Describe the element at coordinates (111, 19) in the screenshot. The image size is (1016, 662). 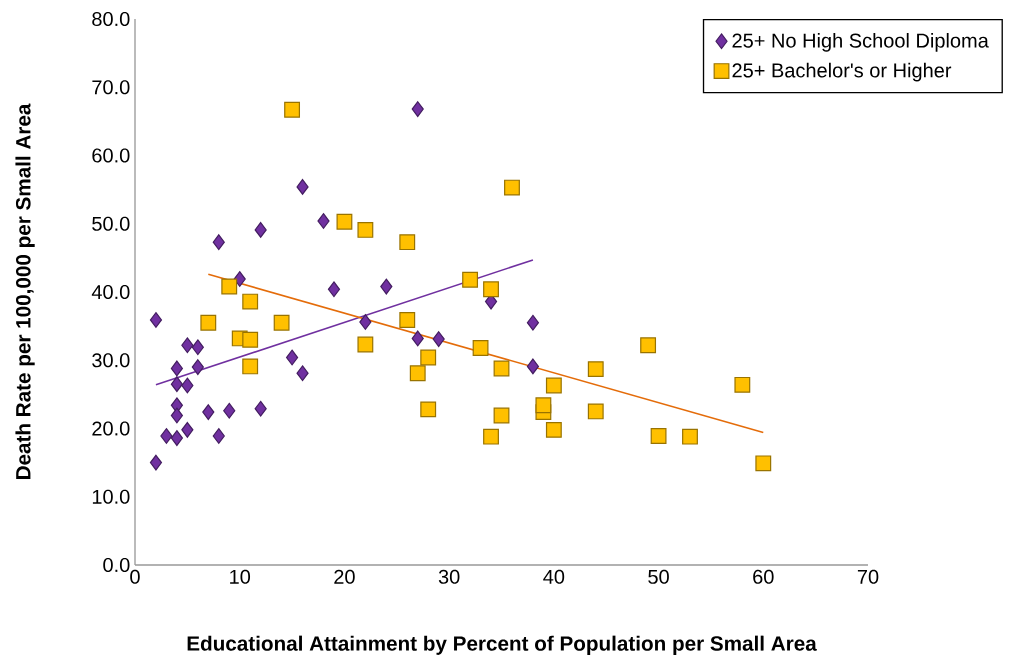
I see `y-tick-label: 80.0` at that location.